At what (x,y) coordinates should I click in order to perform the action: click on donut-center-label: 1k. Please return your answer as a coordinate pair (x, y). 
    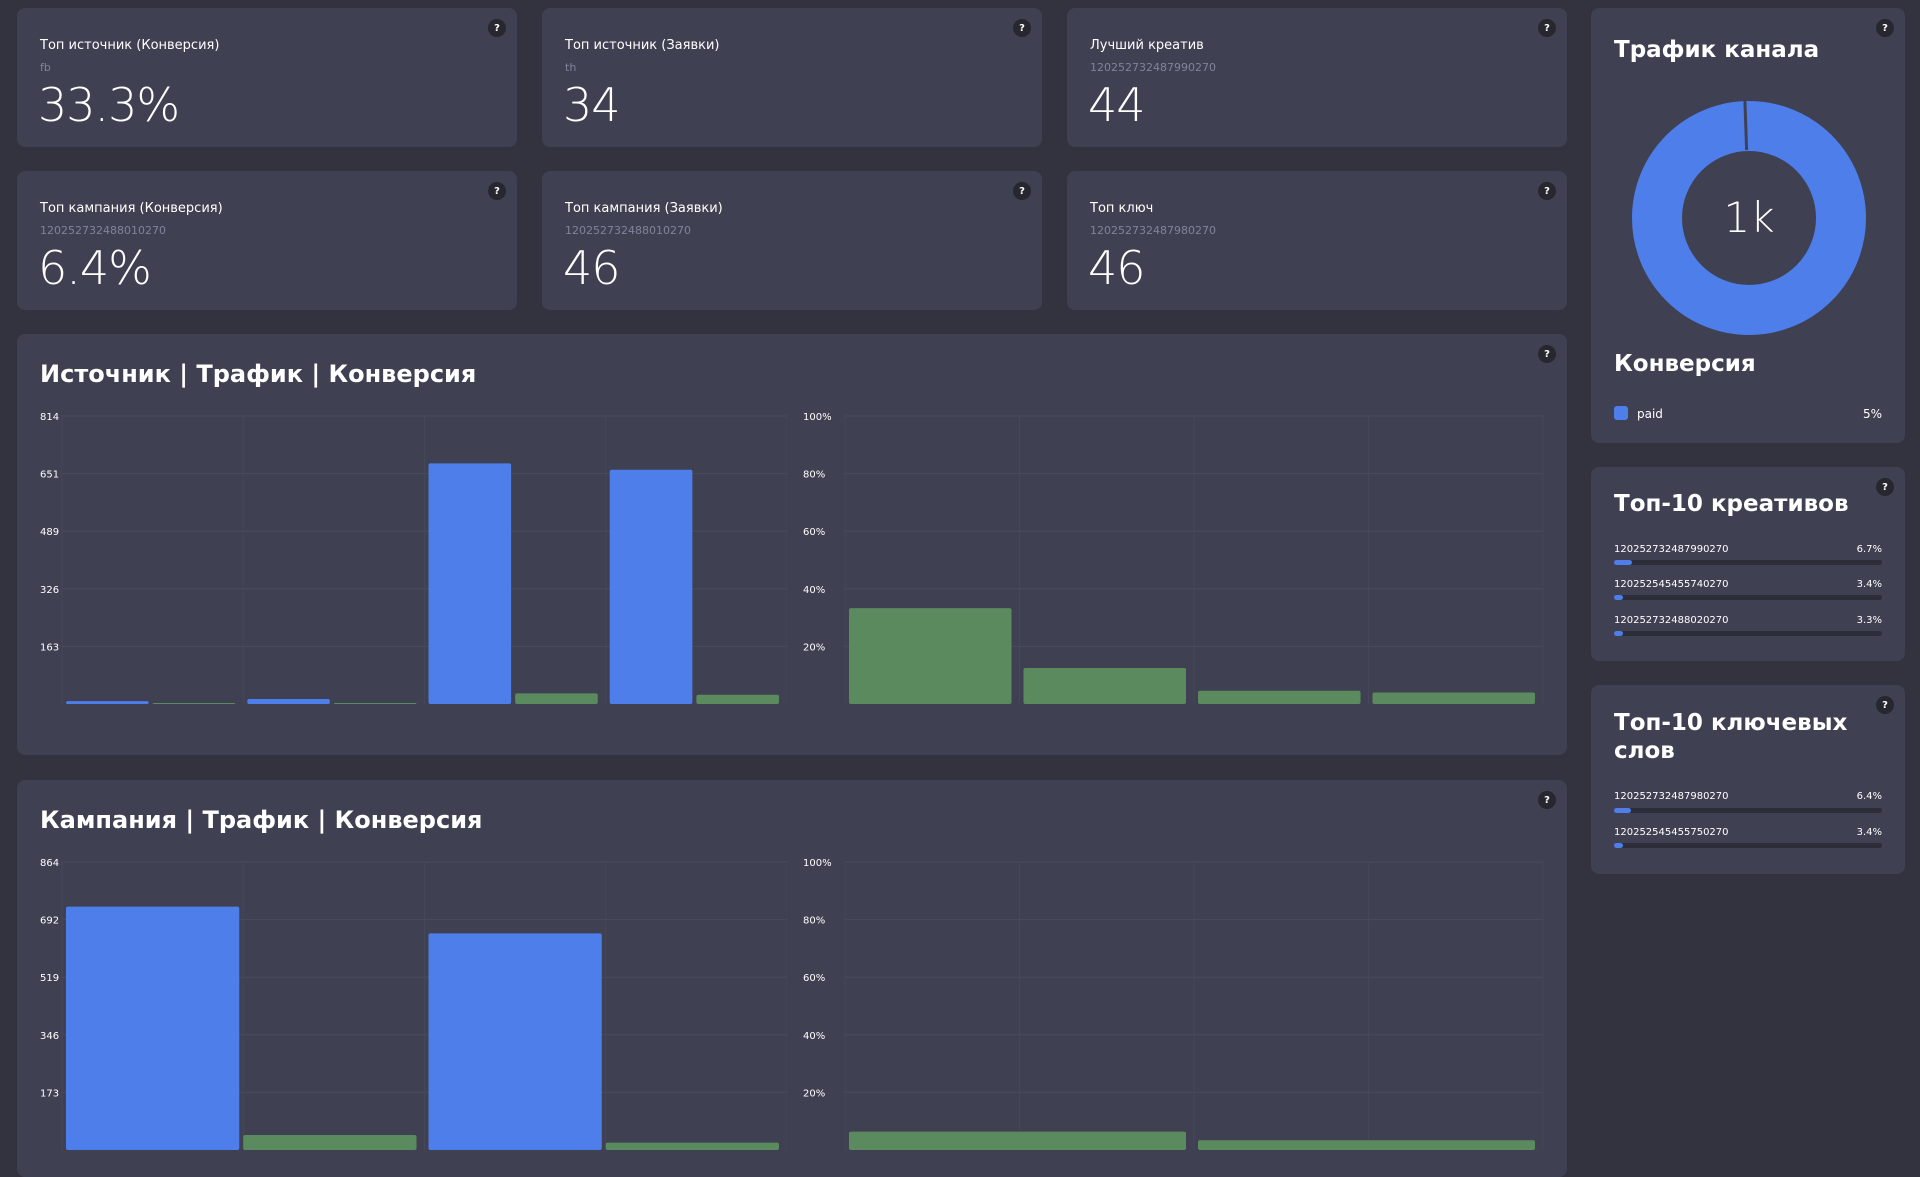
    Looking at the image, I should click on (1748, 217).